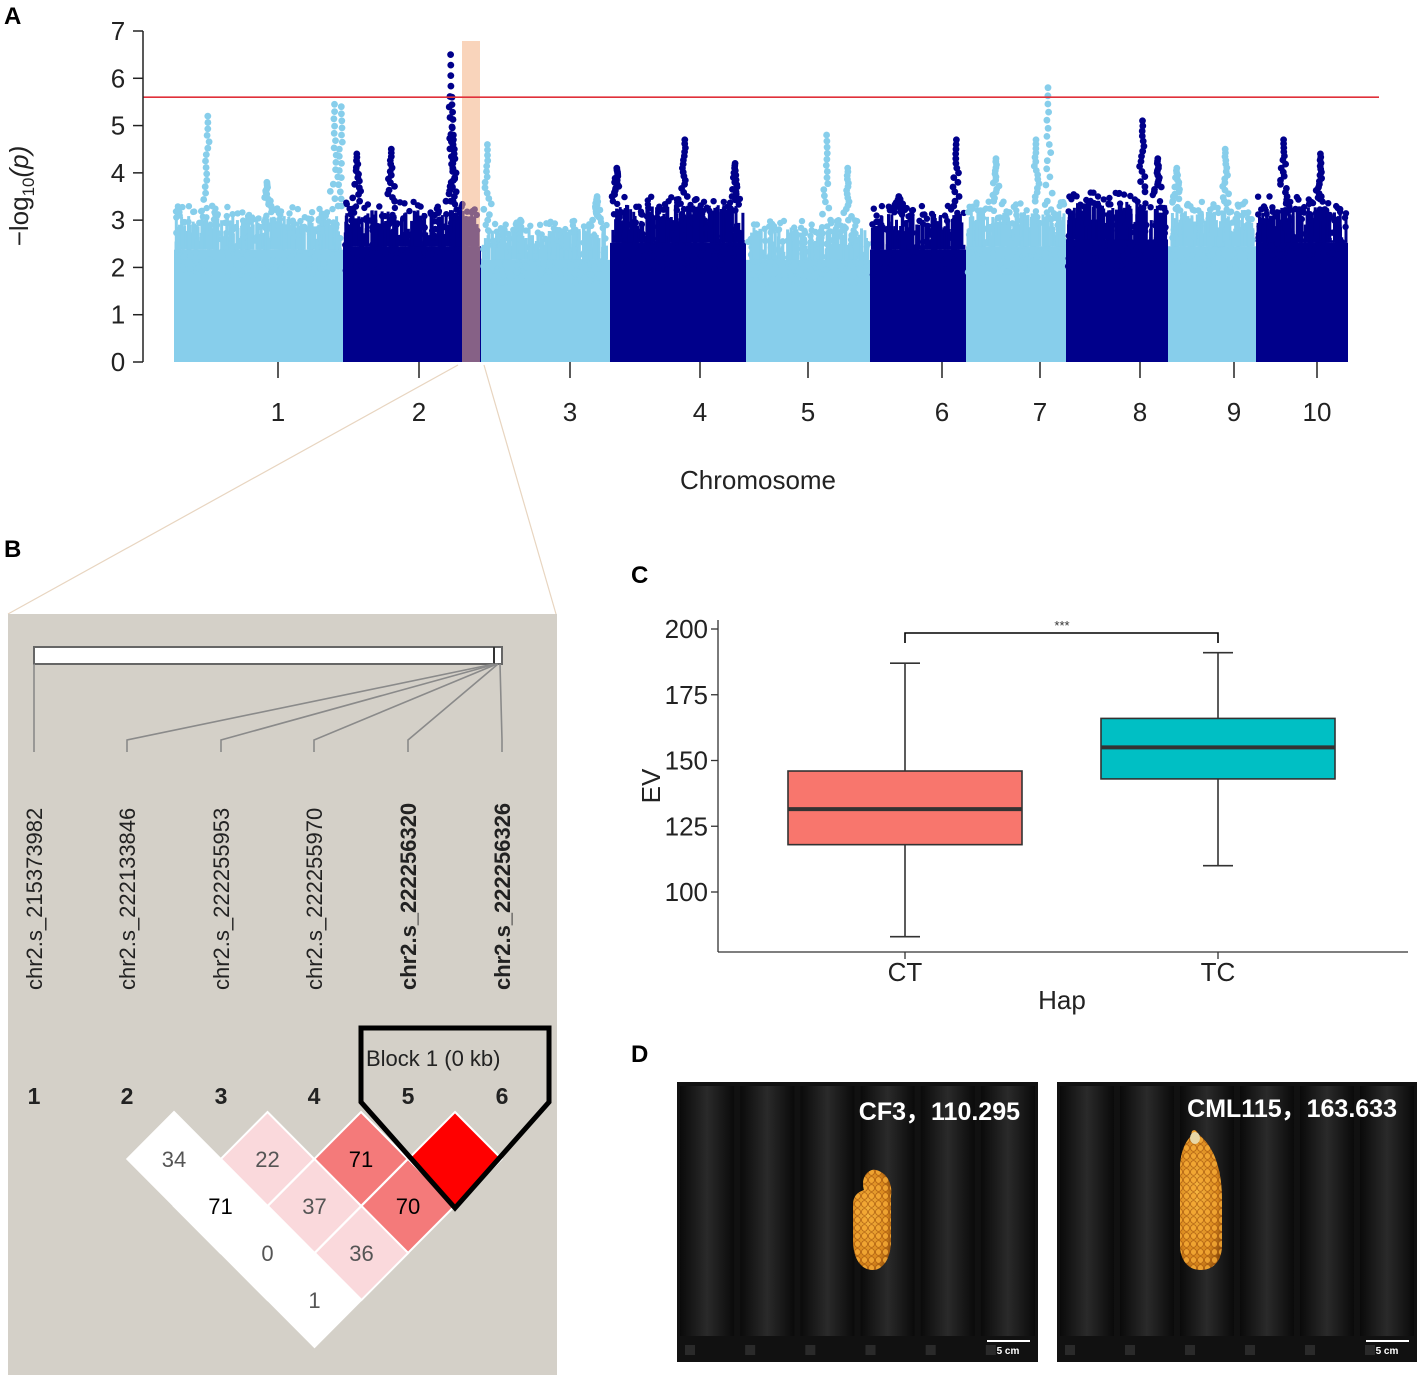 The image size is (1417, 1375). Describe the element at coordinates (314, 1300) in the screenshot. I see `ld-cell` at that location.